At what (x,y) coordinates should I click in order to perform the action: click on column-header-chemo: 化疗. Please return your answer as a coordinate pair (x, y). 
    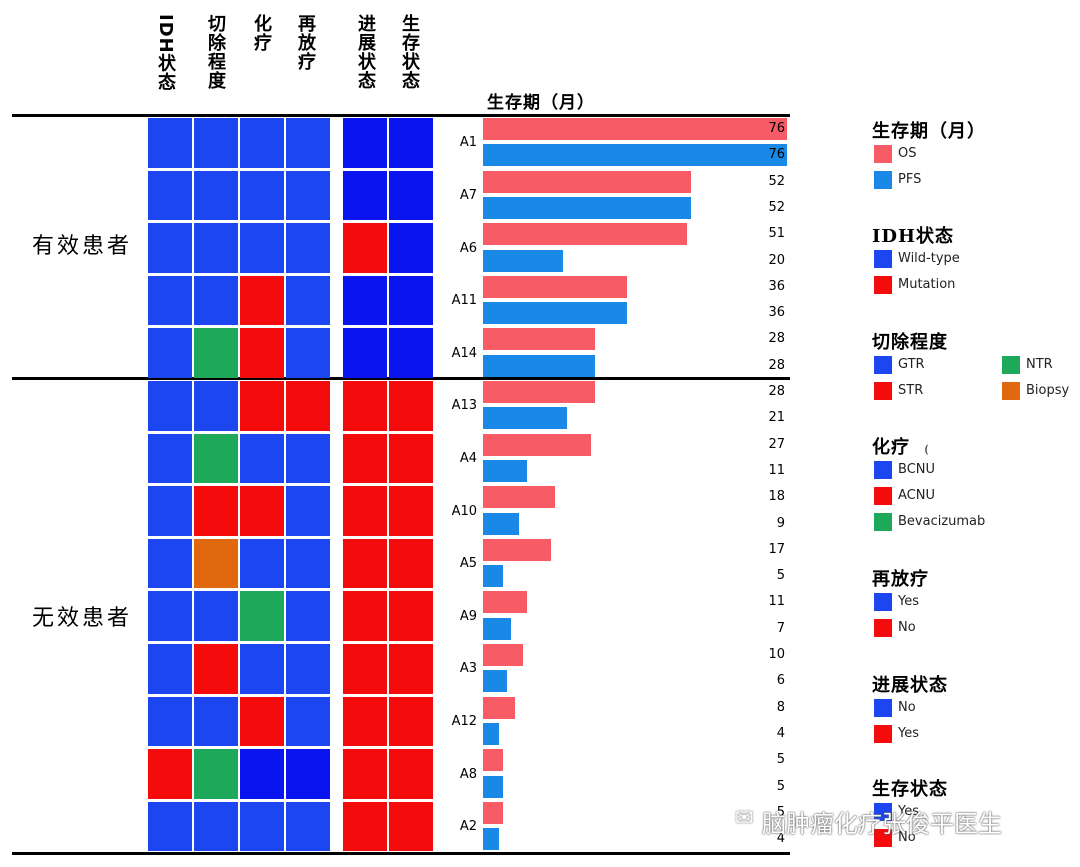
    Looking at the image, I should click on (261, 33).